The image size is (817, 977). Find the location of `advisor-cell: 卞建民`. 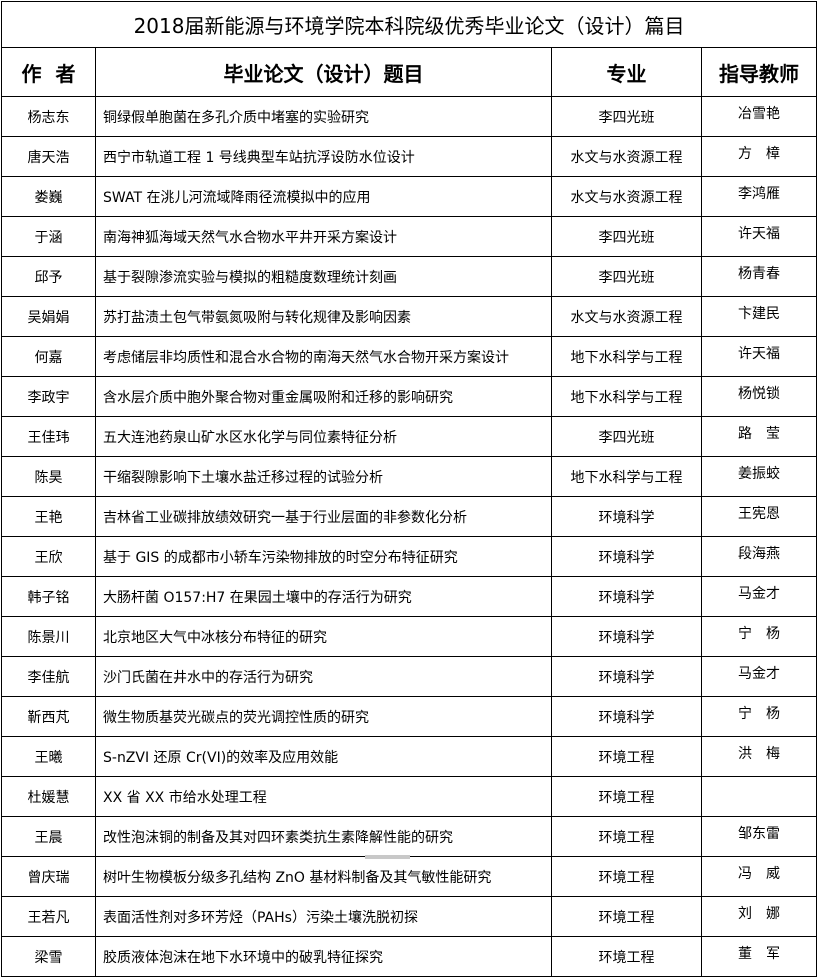

advisor-cell: 卞建民 is located at coordinates (758, 316).